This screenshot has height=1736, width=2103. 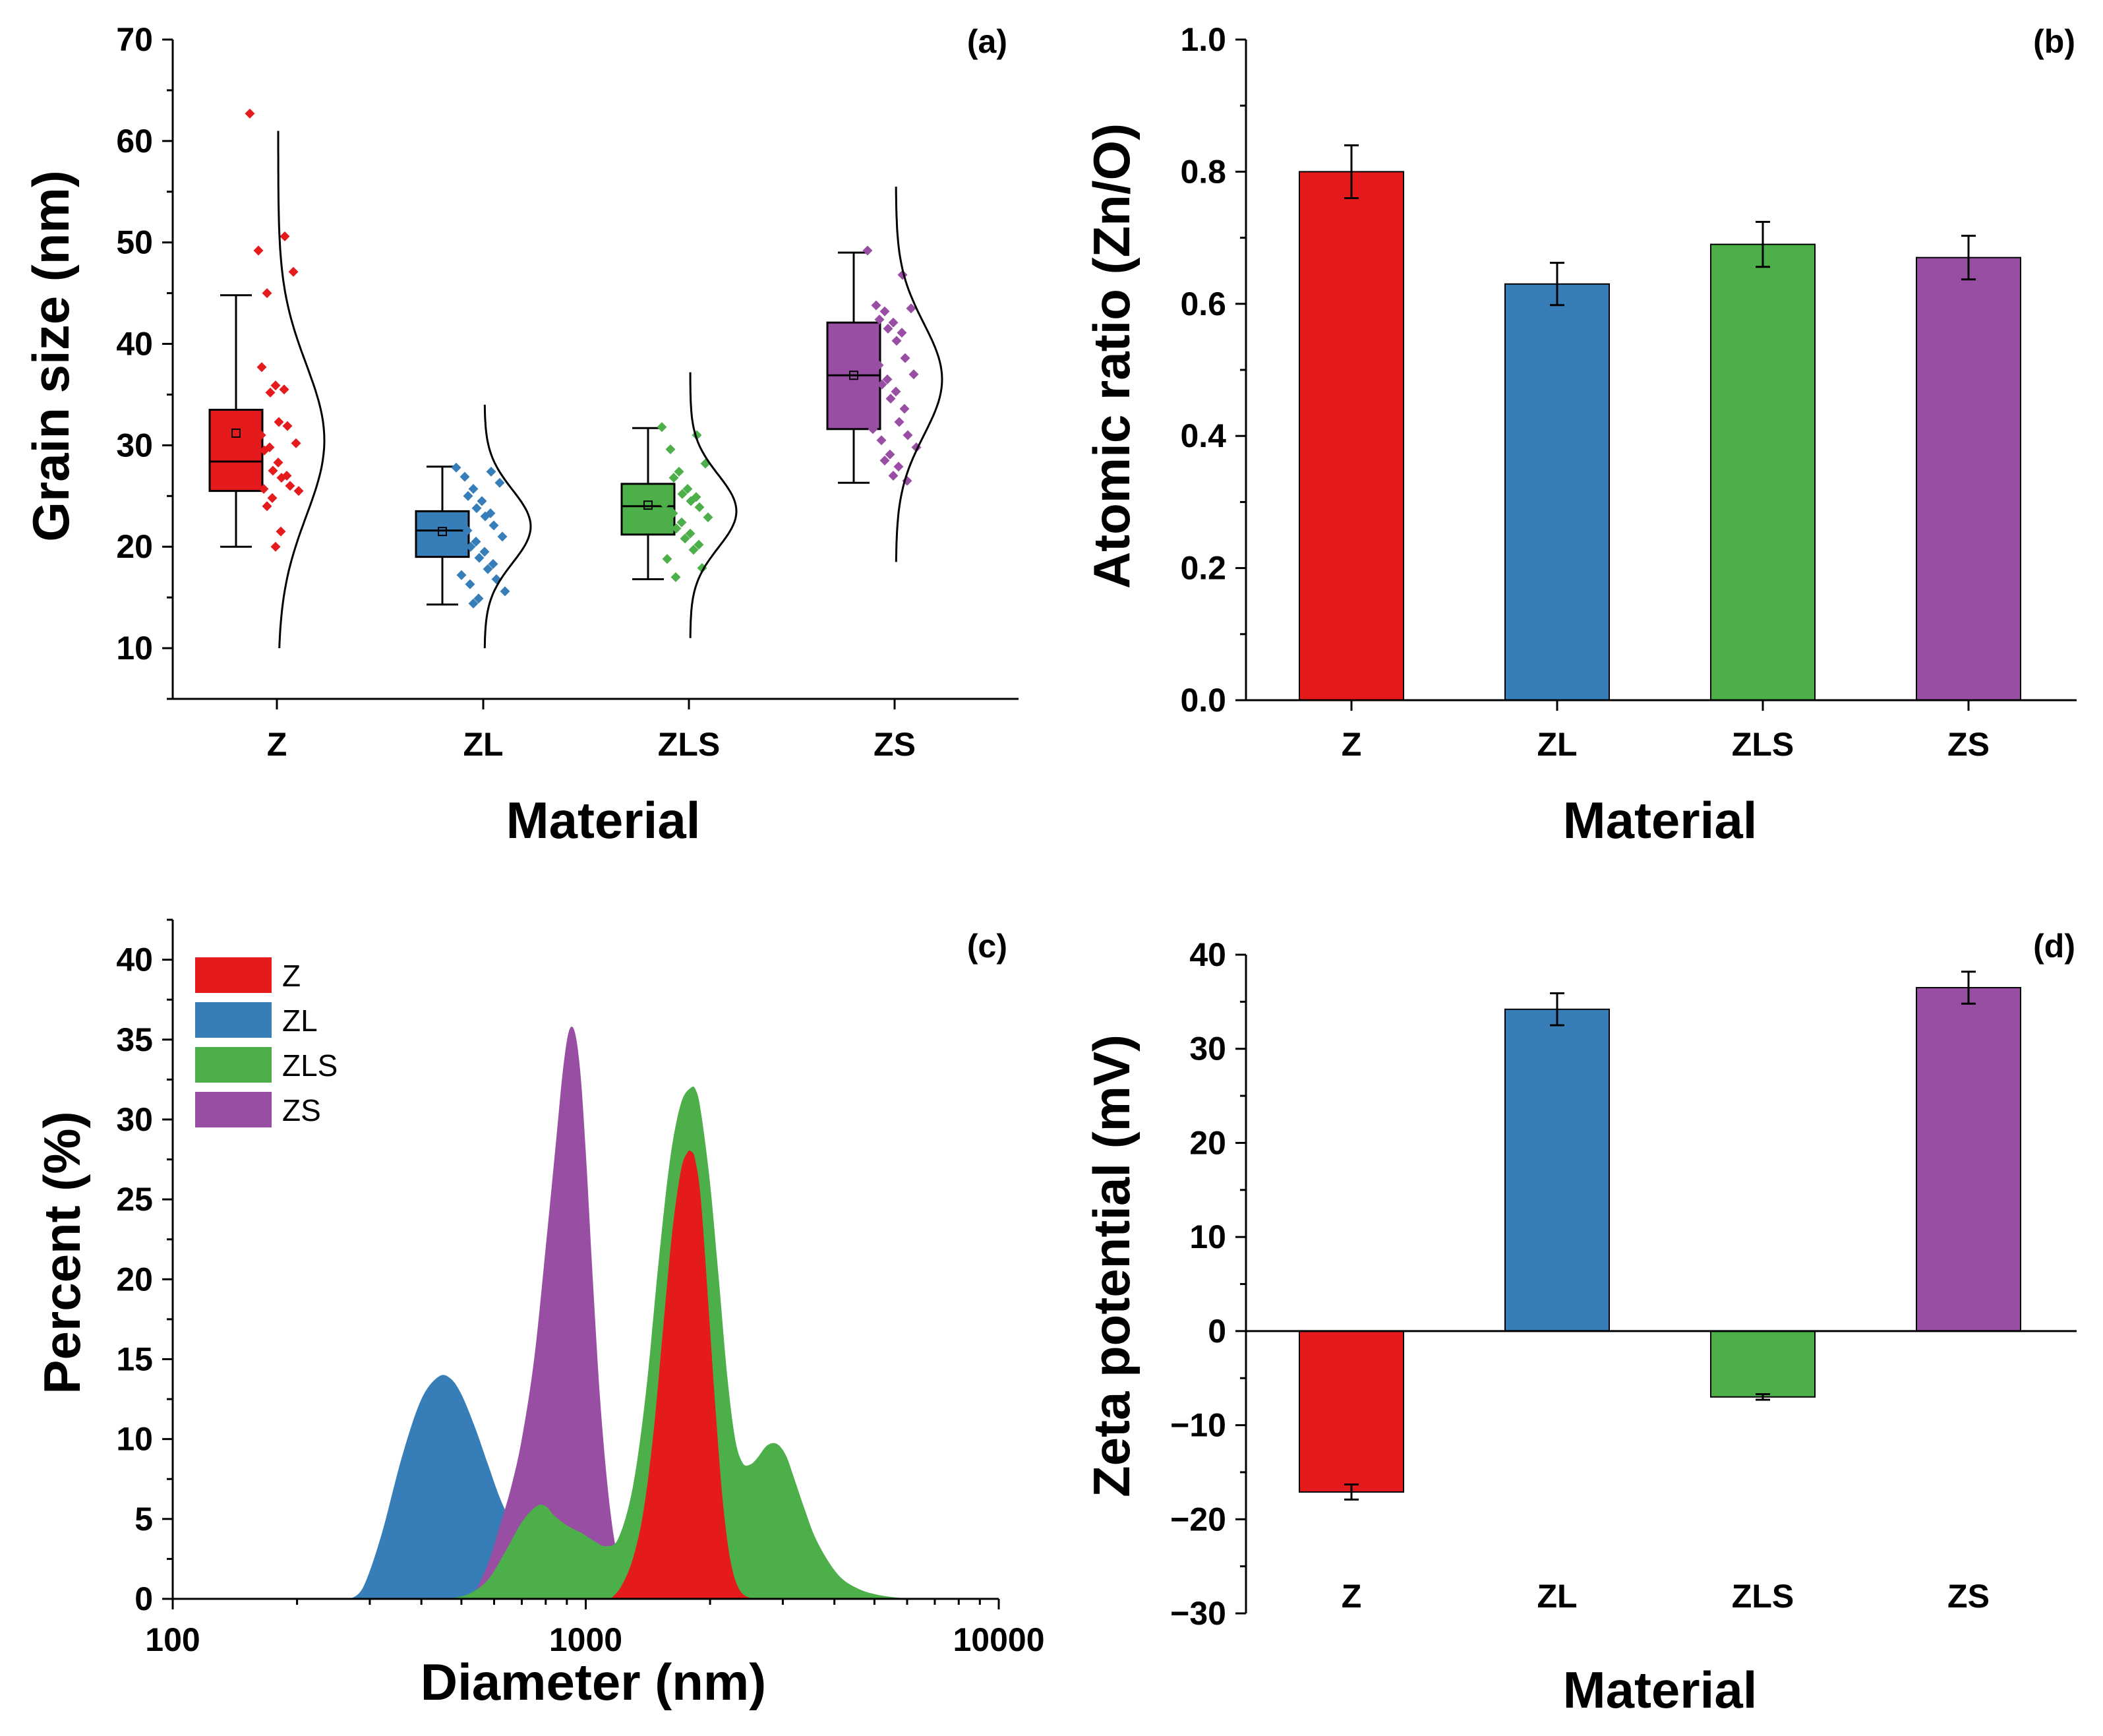 What do you see at coordinates (682, 1375) in the screenshot?
I see `area-series-Z` at bounding box center [682, 1375].